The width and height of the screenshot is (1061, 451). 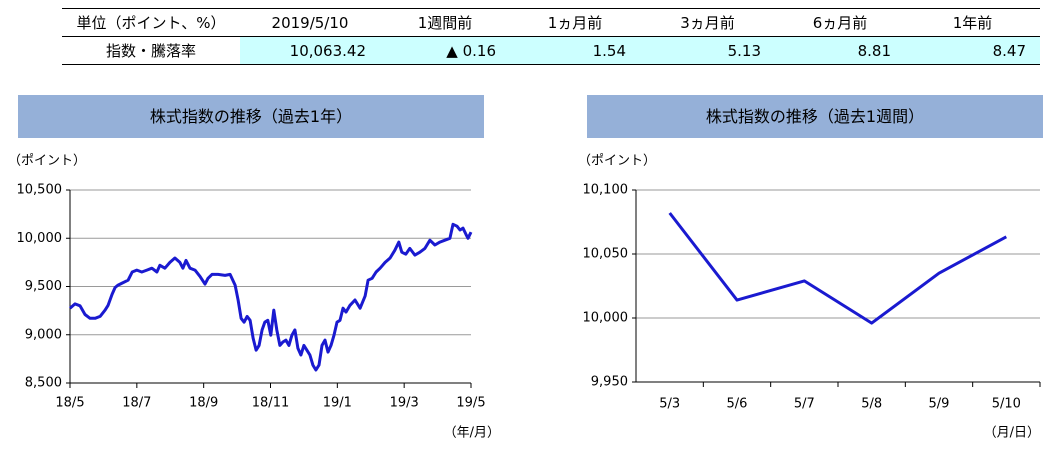 What do you see at coordinates (804, 404) in the screenshot?
I see `x-tick-label: 5/7` at bounding box center [804, 404].